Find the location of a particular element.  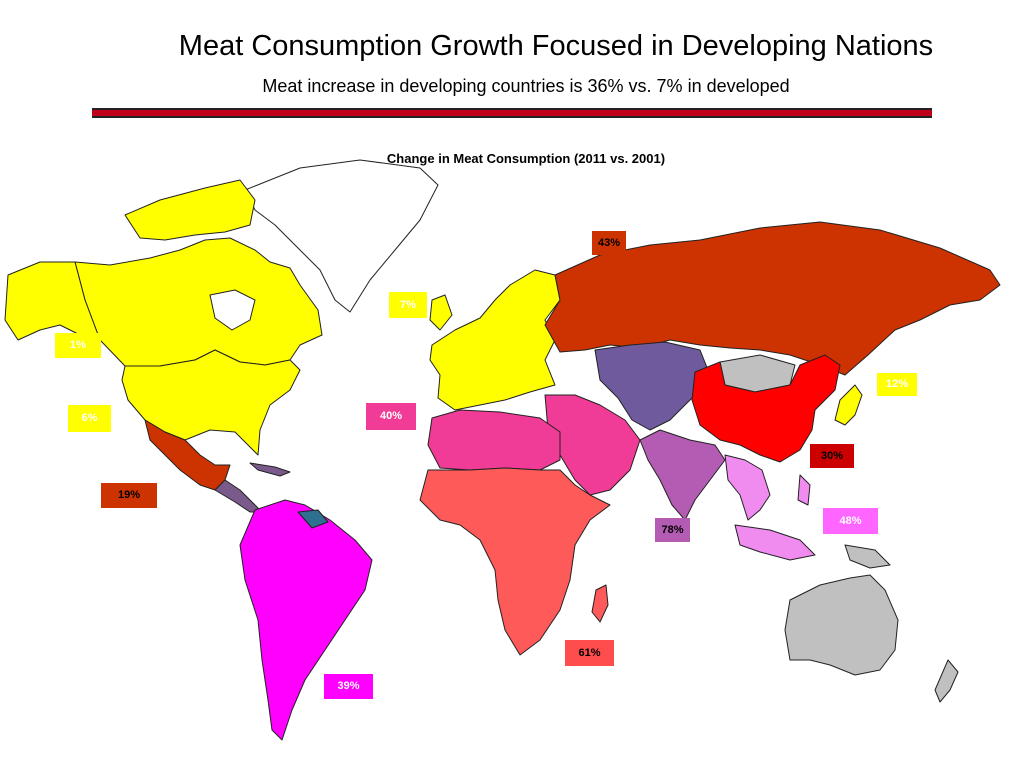

region-canada-arctic is located at coordinates (190, 210).